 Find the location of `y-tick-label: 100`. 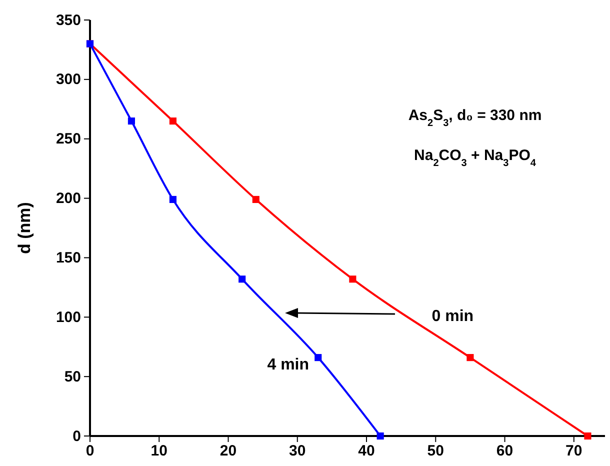

y-tick-label: 100 is located at coordinates (68, 317).